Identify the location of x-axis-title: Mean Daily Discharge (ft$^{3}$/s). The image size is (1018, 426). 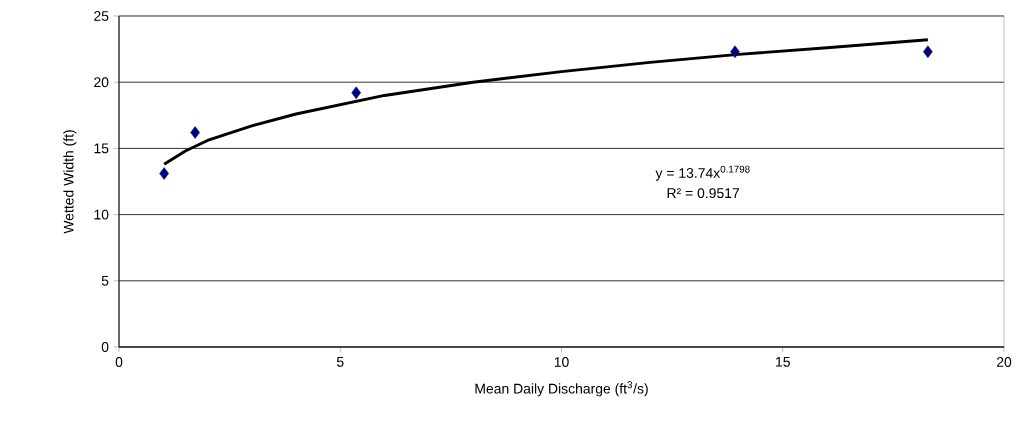
(561, 389).